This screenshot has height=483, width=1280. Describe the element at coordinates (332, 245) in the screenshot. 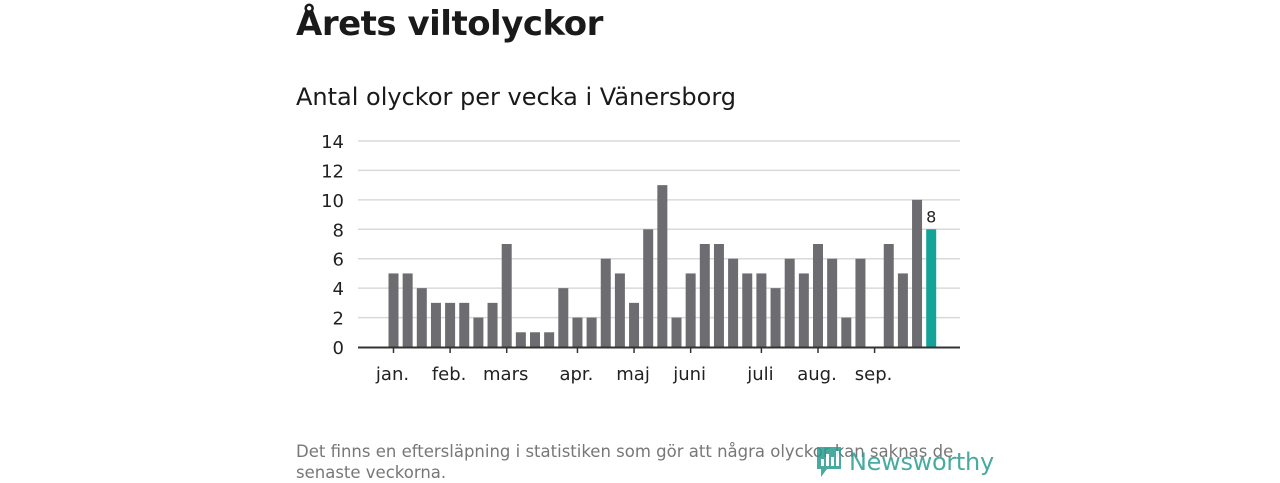

I see `y-axis-ticks: 0 2 4 6 8 10 12 14` at that location.